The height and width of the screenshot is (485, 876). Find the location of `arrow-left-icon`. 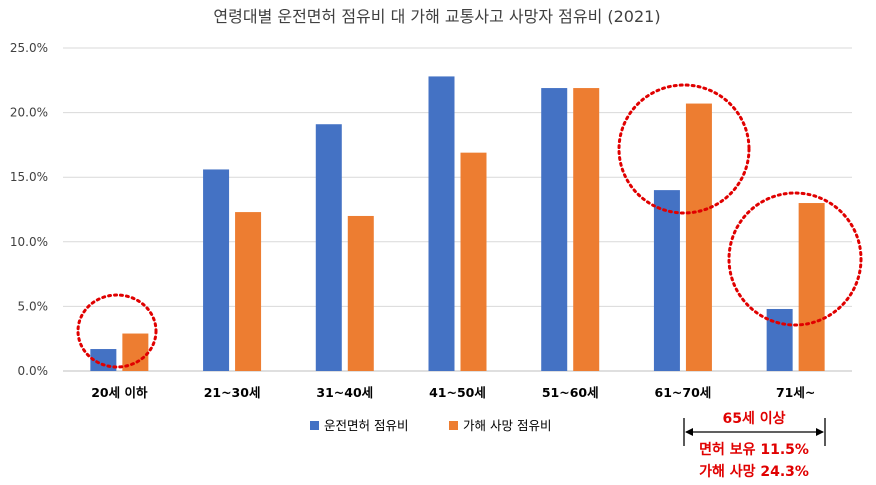

arrow-left-icon is located at coordinates (689, 432).